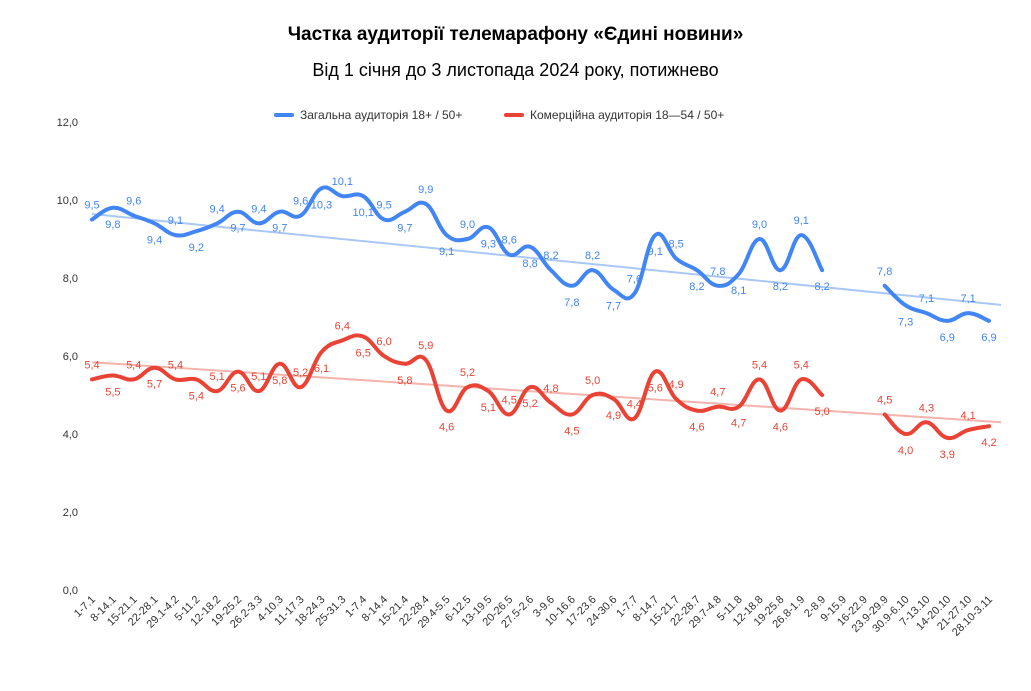 This screenshot has width=1031, height=691. Describe the element at coordinates (321, 369) in the screenshot. I see `data-label: 6,1` at that location.